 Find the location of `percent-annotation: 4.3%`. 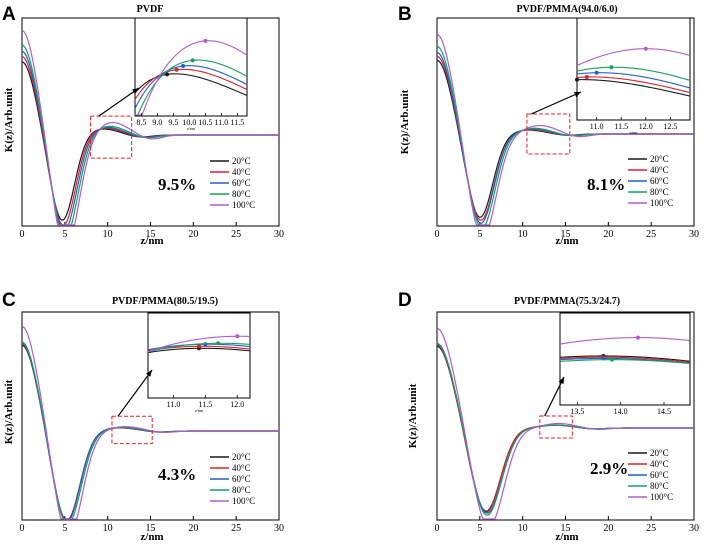

percent-annotation: 4.3% is located at coordinates (177, 474).